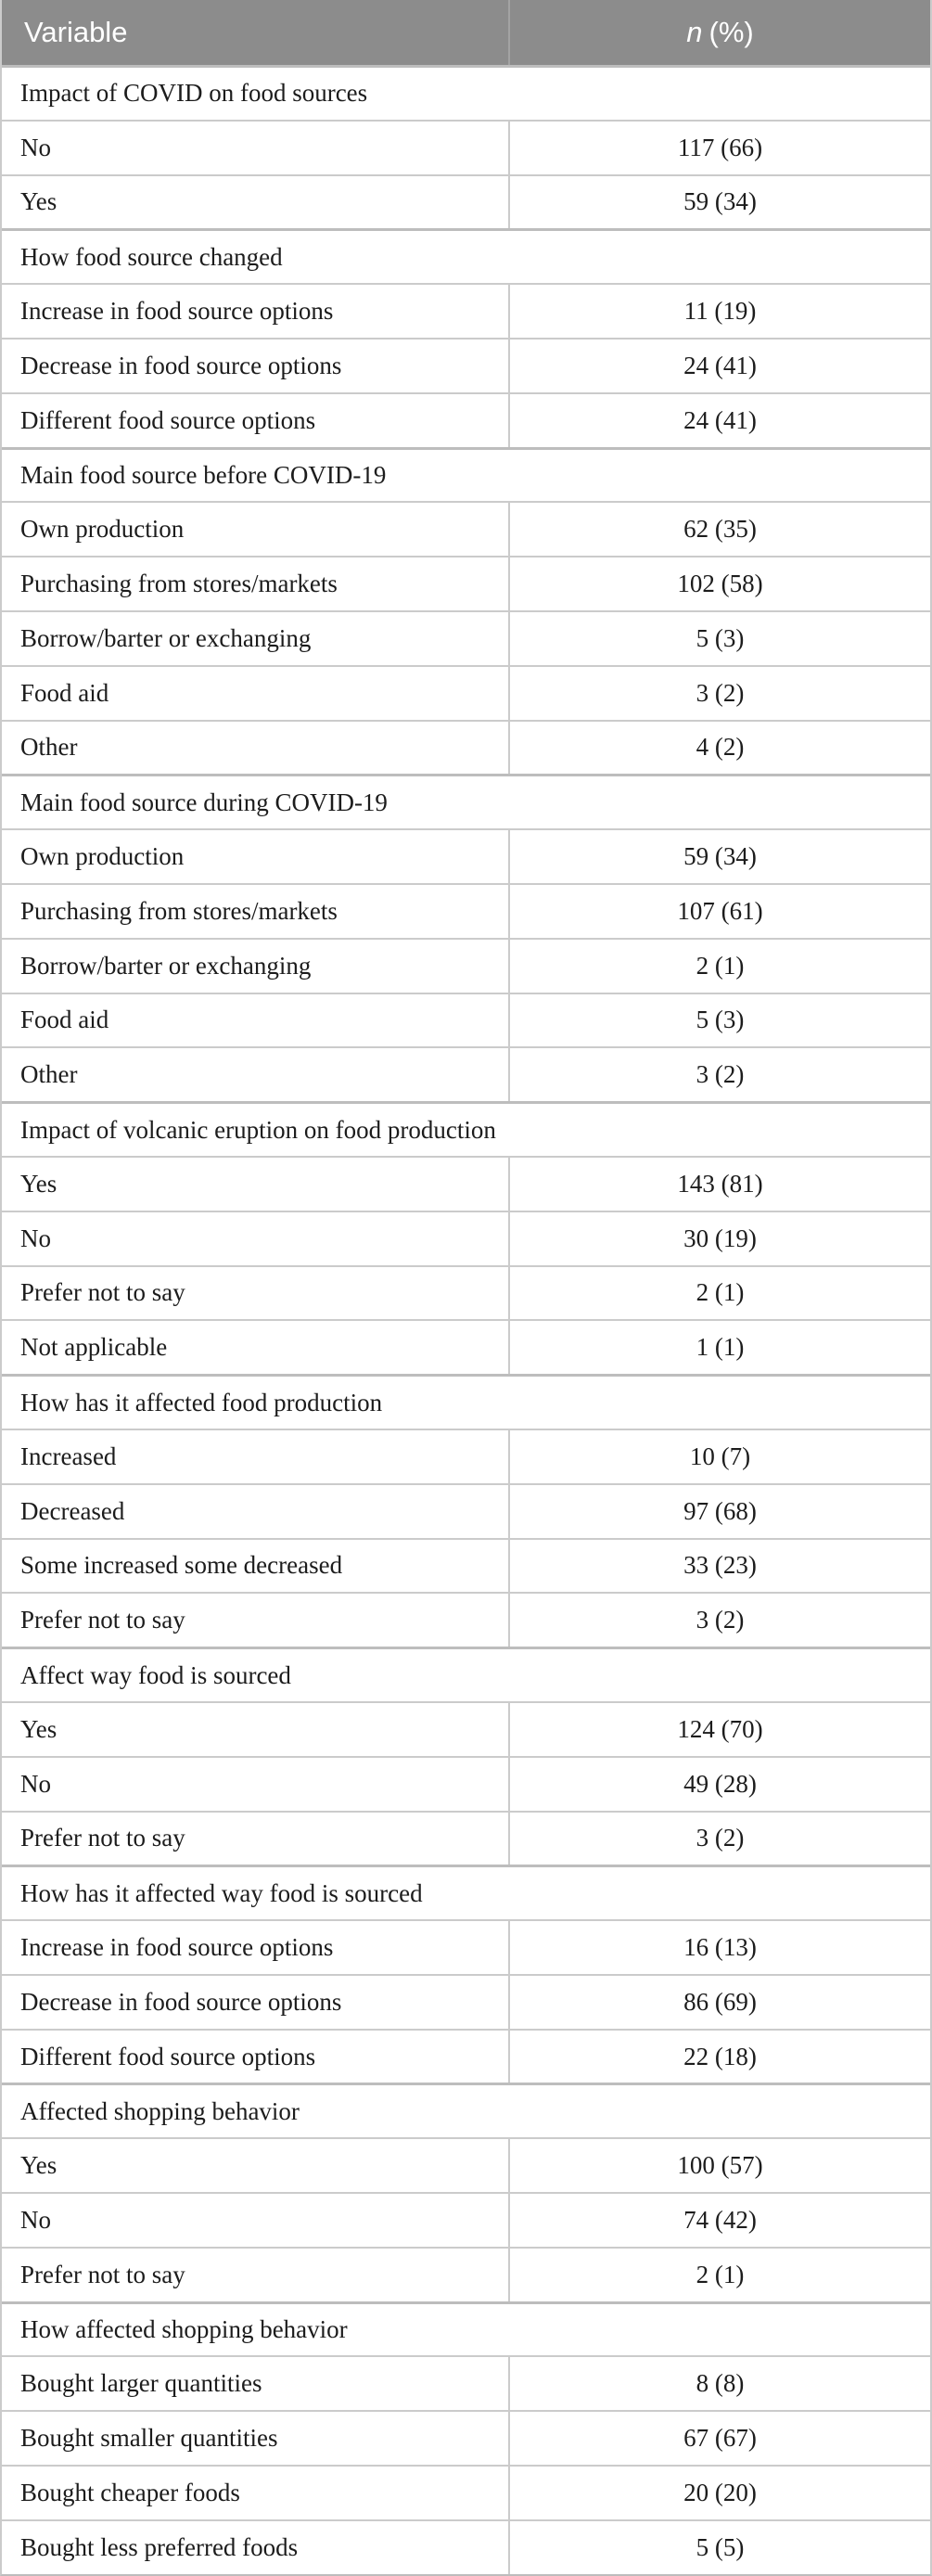  What do you see at coordinates (466, 92) in the screenshot?
I see `section-header-row: Impact of COVID on food sources` at bounding box center [466, 92].